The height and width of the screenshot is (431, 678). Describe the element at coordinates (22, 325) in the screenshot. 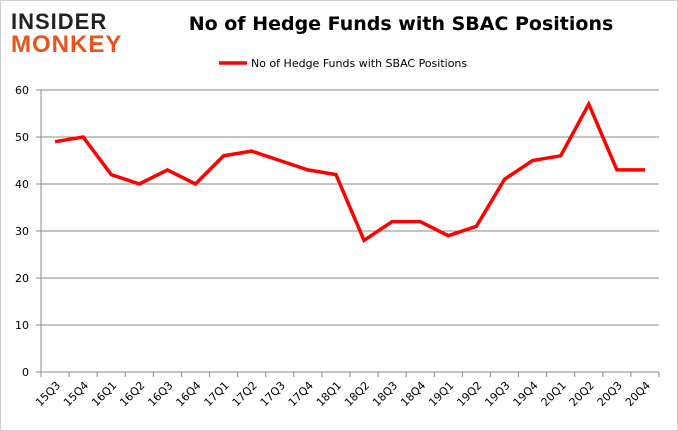

I see `y-tick-label: 10` at that location.